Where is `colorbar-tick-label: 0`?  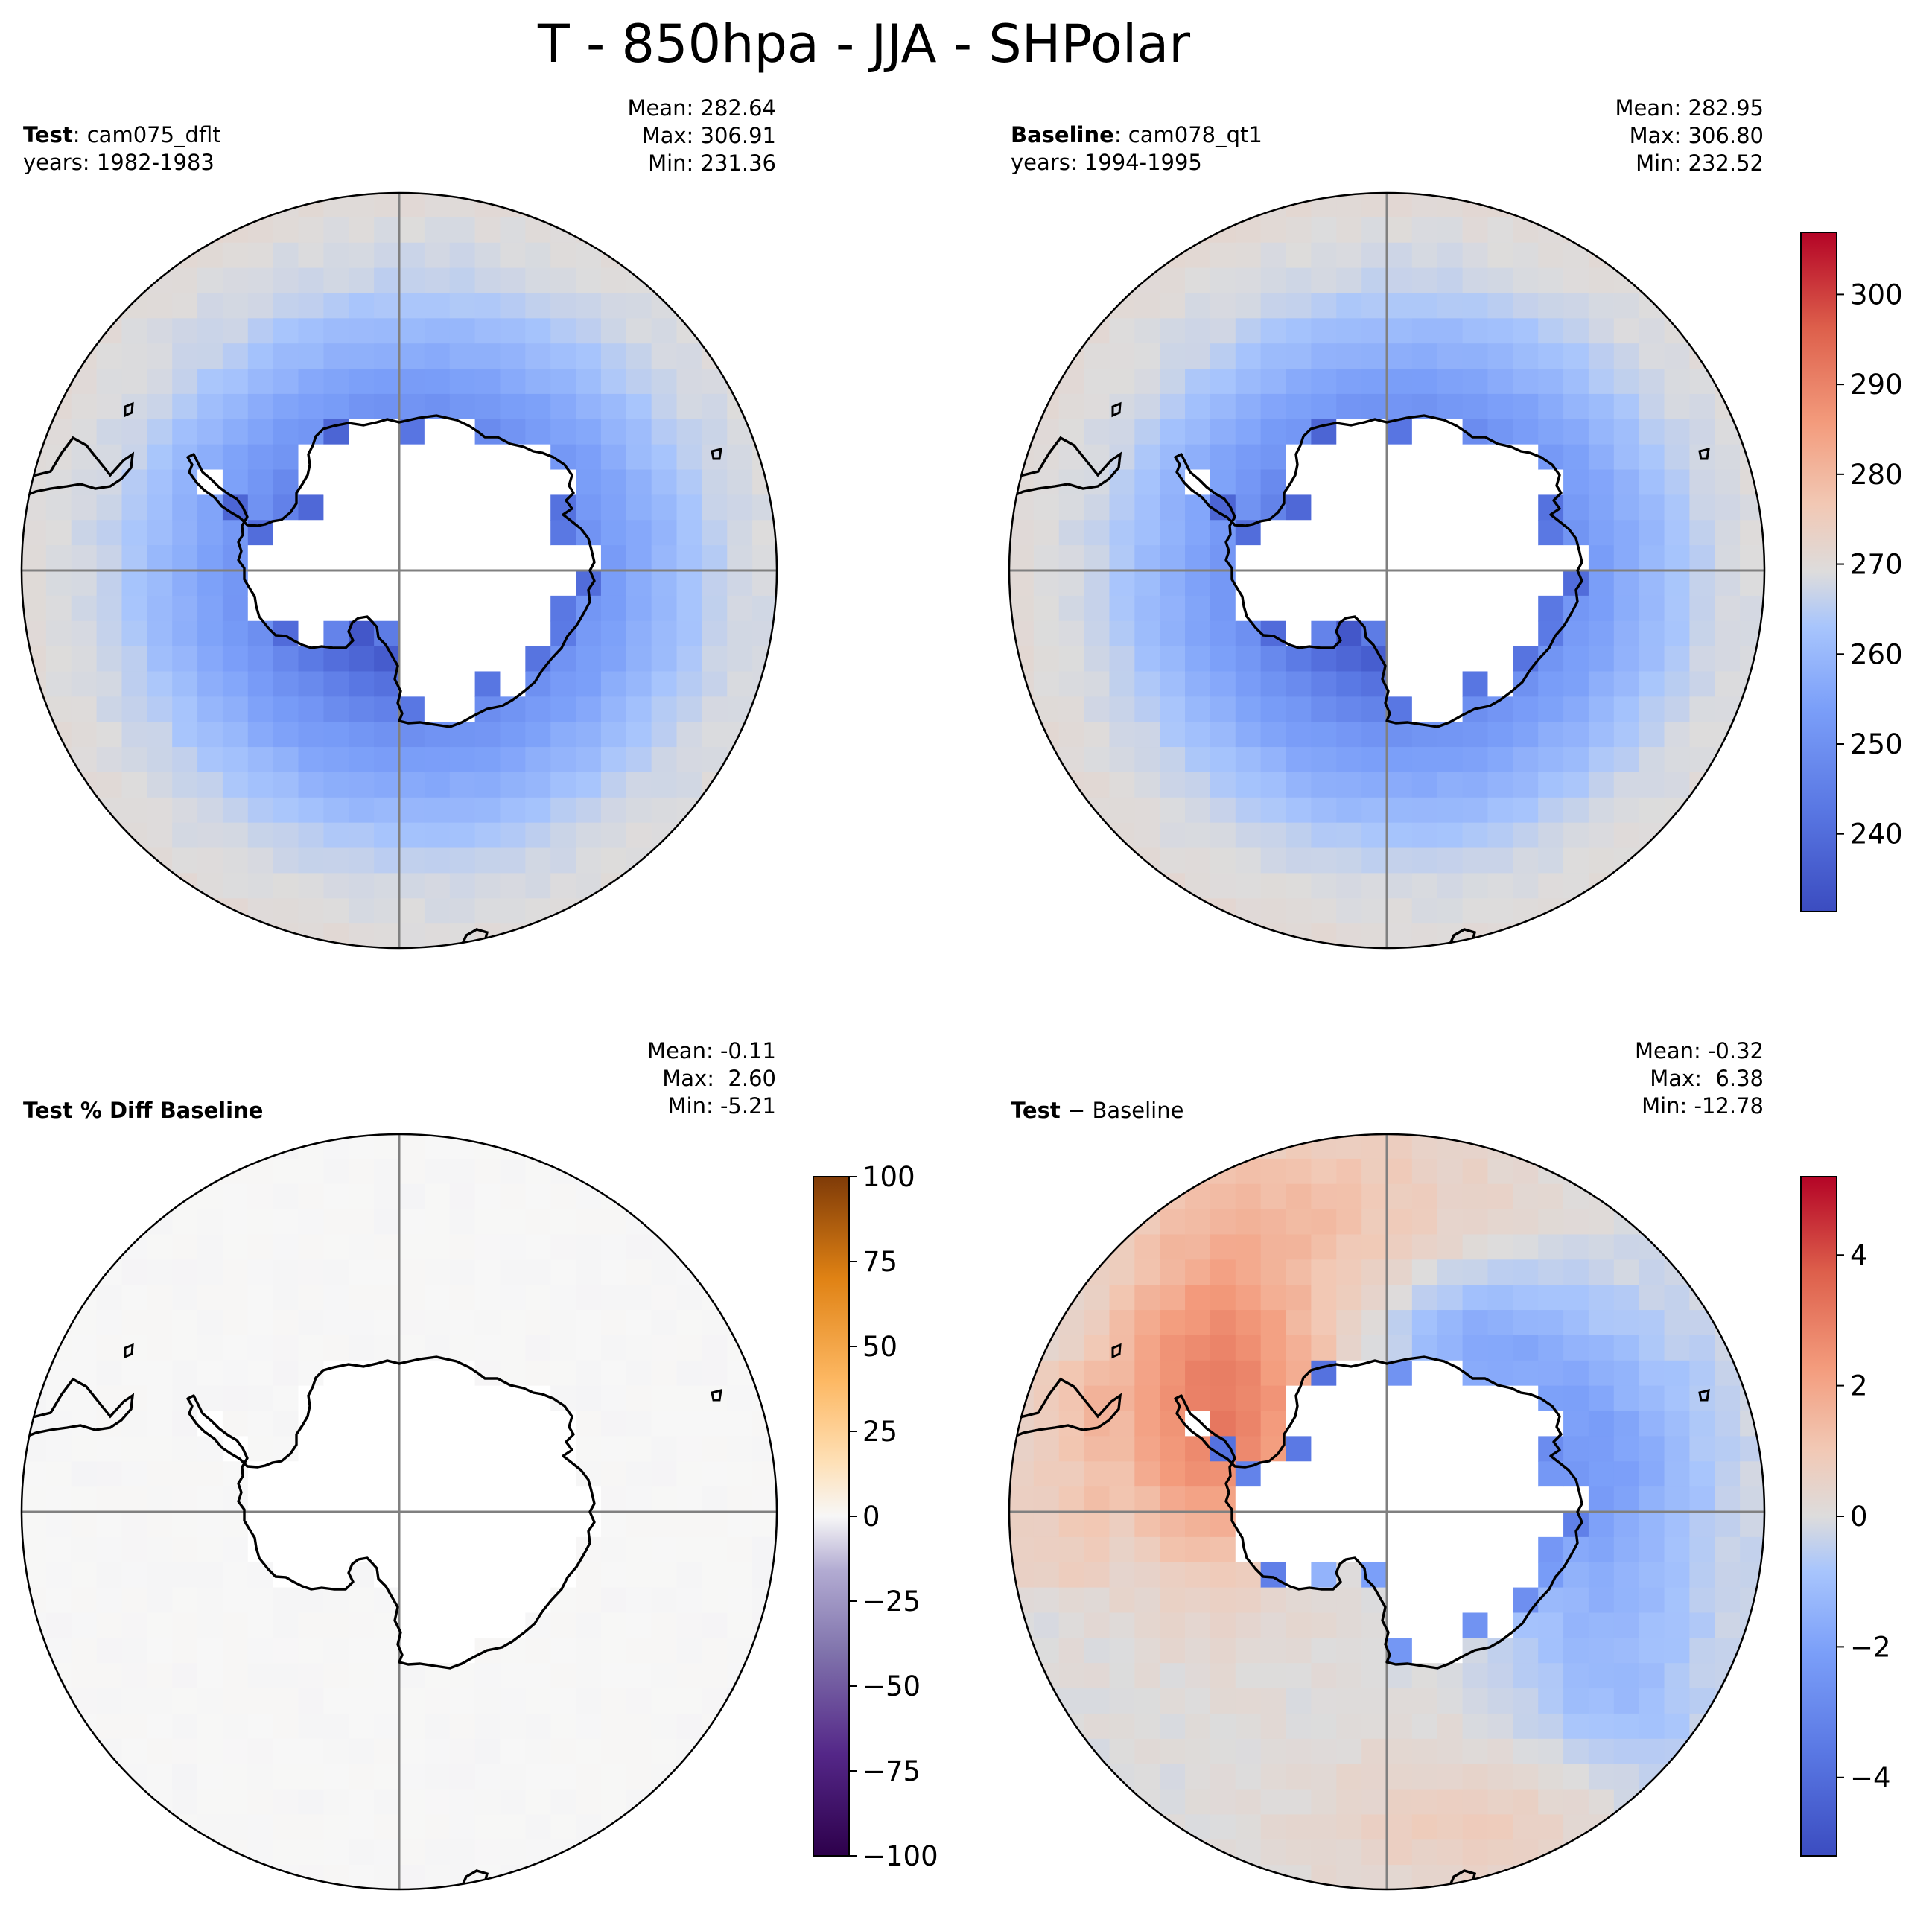
colorbar-tick-label: 0 is located at coordinates (1859, 1517).